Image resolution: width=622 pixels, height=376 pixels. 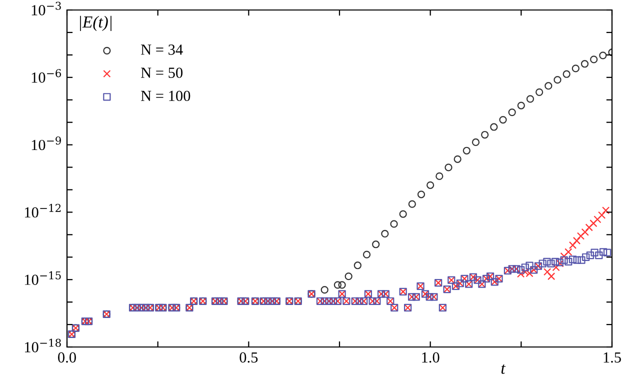 I want to click on y-tick-label: 10$^{−15}$, so click(x=42, y=278).